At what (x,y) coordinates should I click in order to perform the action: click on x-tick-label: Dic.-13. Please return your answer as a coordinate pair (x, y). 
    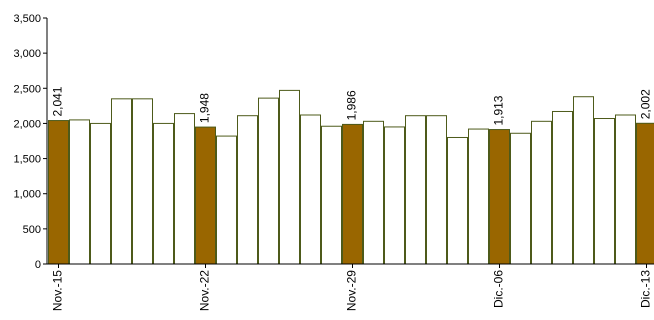
    Looking at the image, I should click on (646, 289).